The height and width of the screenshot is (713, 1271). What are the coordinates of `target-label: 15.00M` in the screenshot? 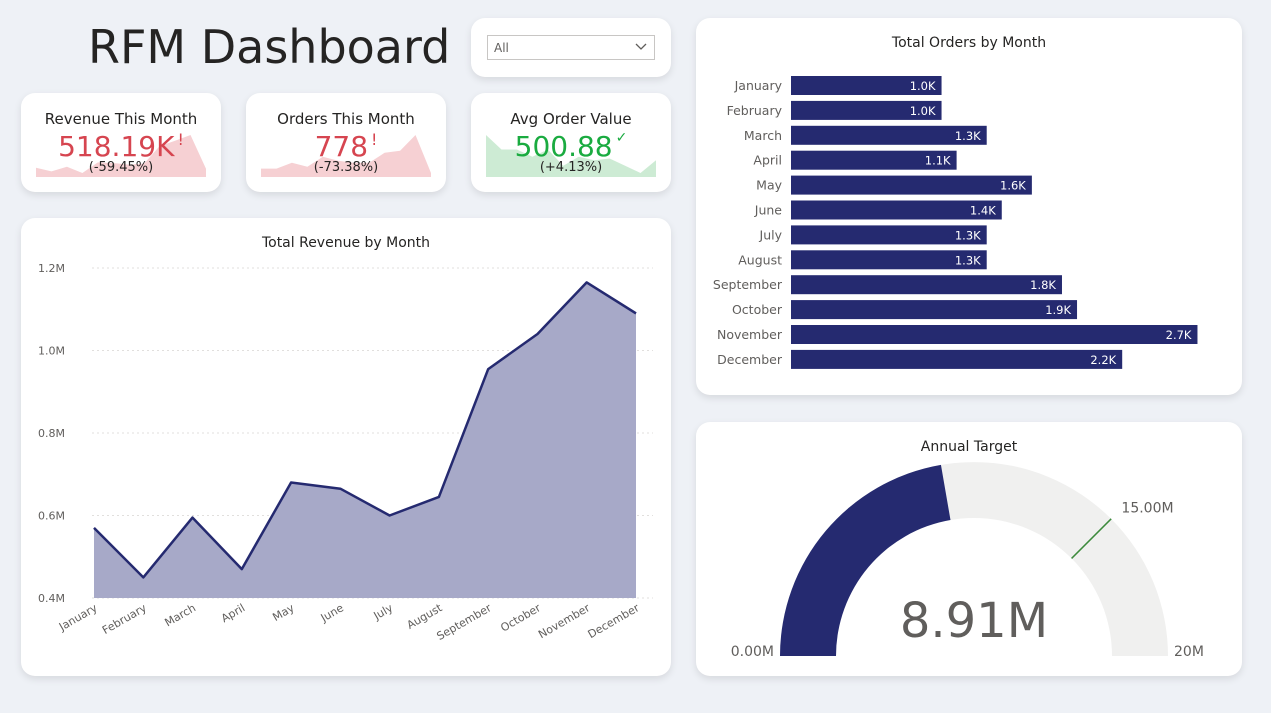 It's located at (1147, 509).